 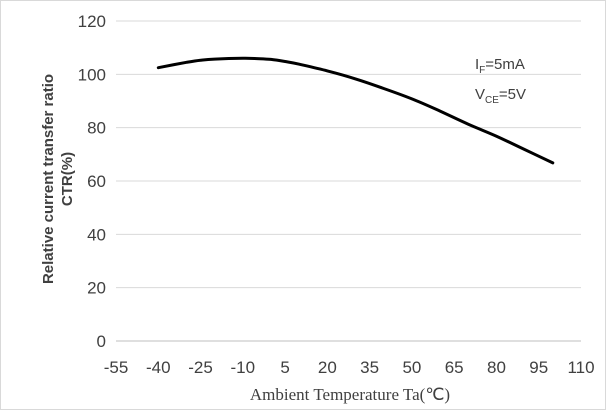 What do you see at coordinates (500, 96) in the screenshot?
I see `annotation-vce: VCE=5V` at bounding box center [500, 96].